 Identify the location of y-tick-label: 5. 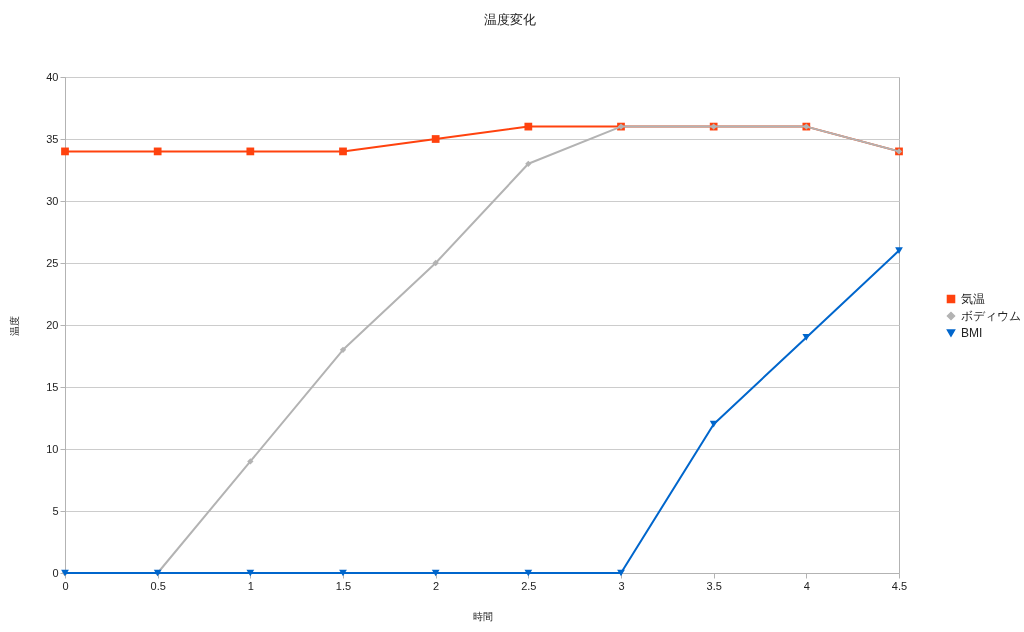
(55, 510).